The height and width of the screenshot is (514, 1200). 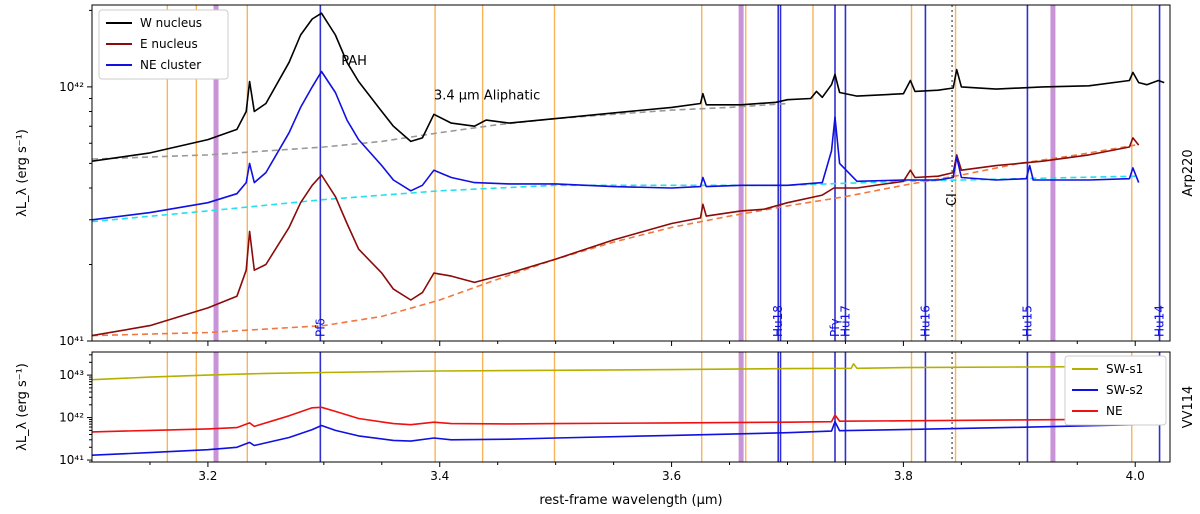 What do you see at coordinates (615, 372) in the screenshot?
I see `series-sw-s1` at bounding box center [615, 372].